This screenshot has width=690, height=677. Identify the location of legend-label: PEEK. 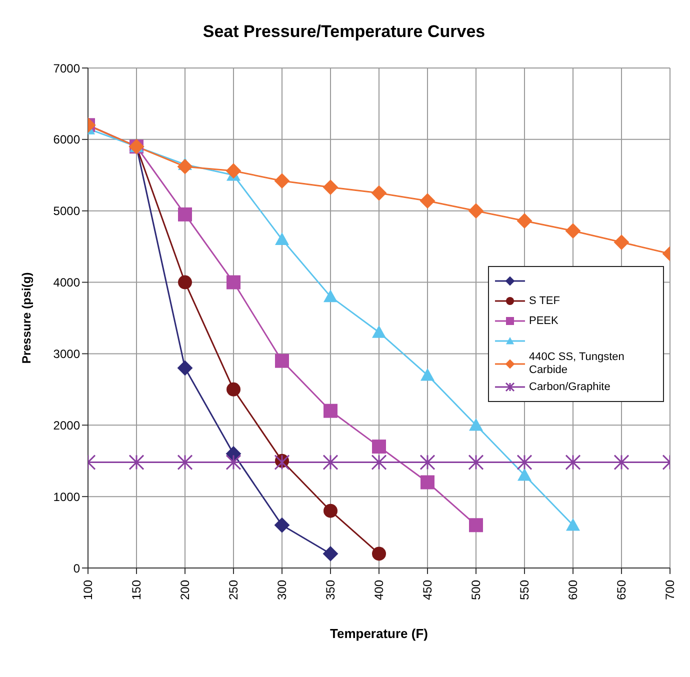
(543, 321).